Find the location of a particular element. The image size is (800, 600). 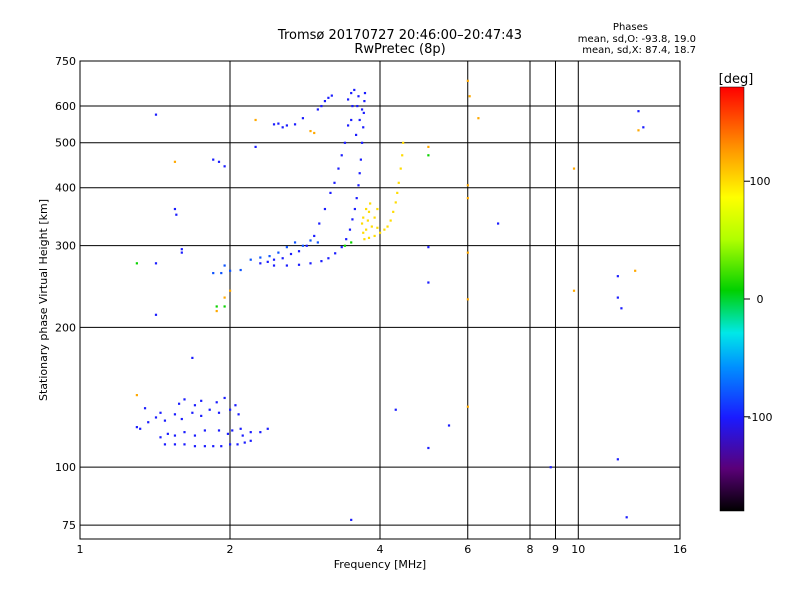

y-tick-label: 300 is located at coordinates (65, 246).